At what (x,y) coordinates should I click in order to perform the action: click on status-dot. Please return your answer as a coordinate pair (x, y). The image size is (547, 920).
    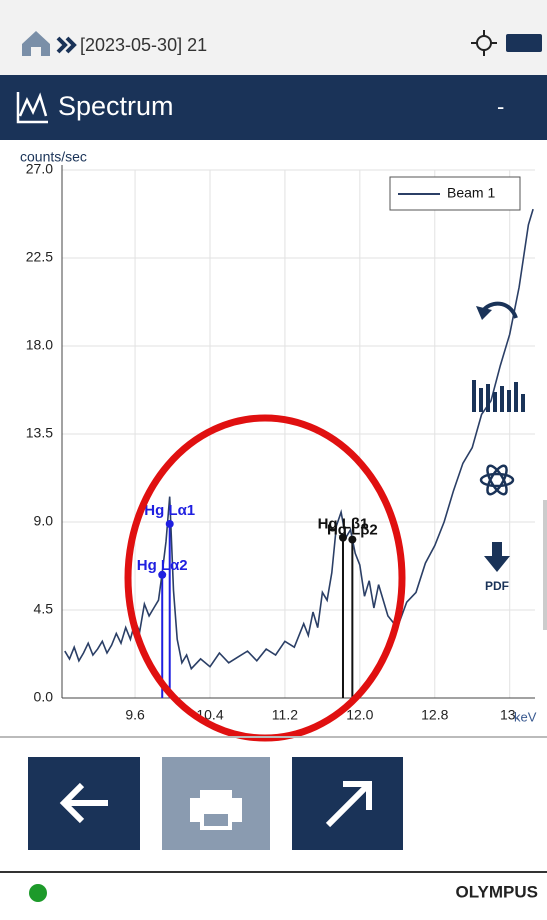
    Looking at the image, I should click on (38, 893).